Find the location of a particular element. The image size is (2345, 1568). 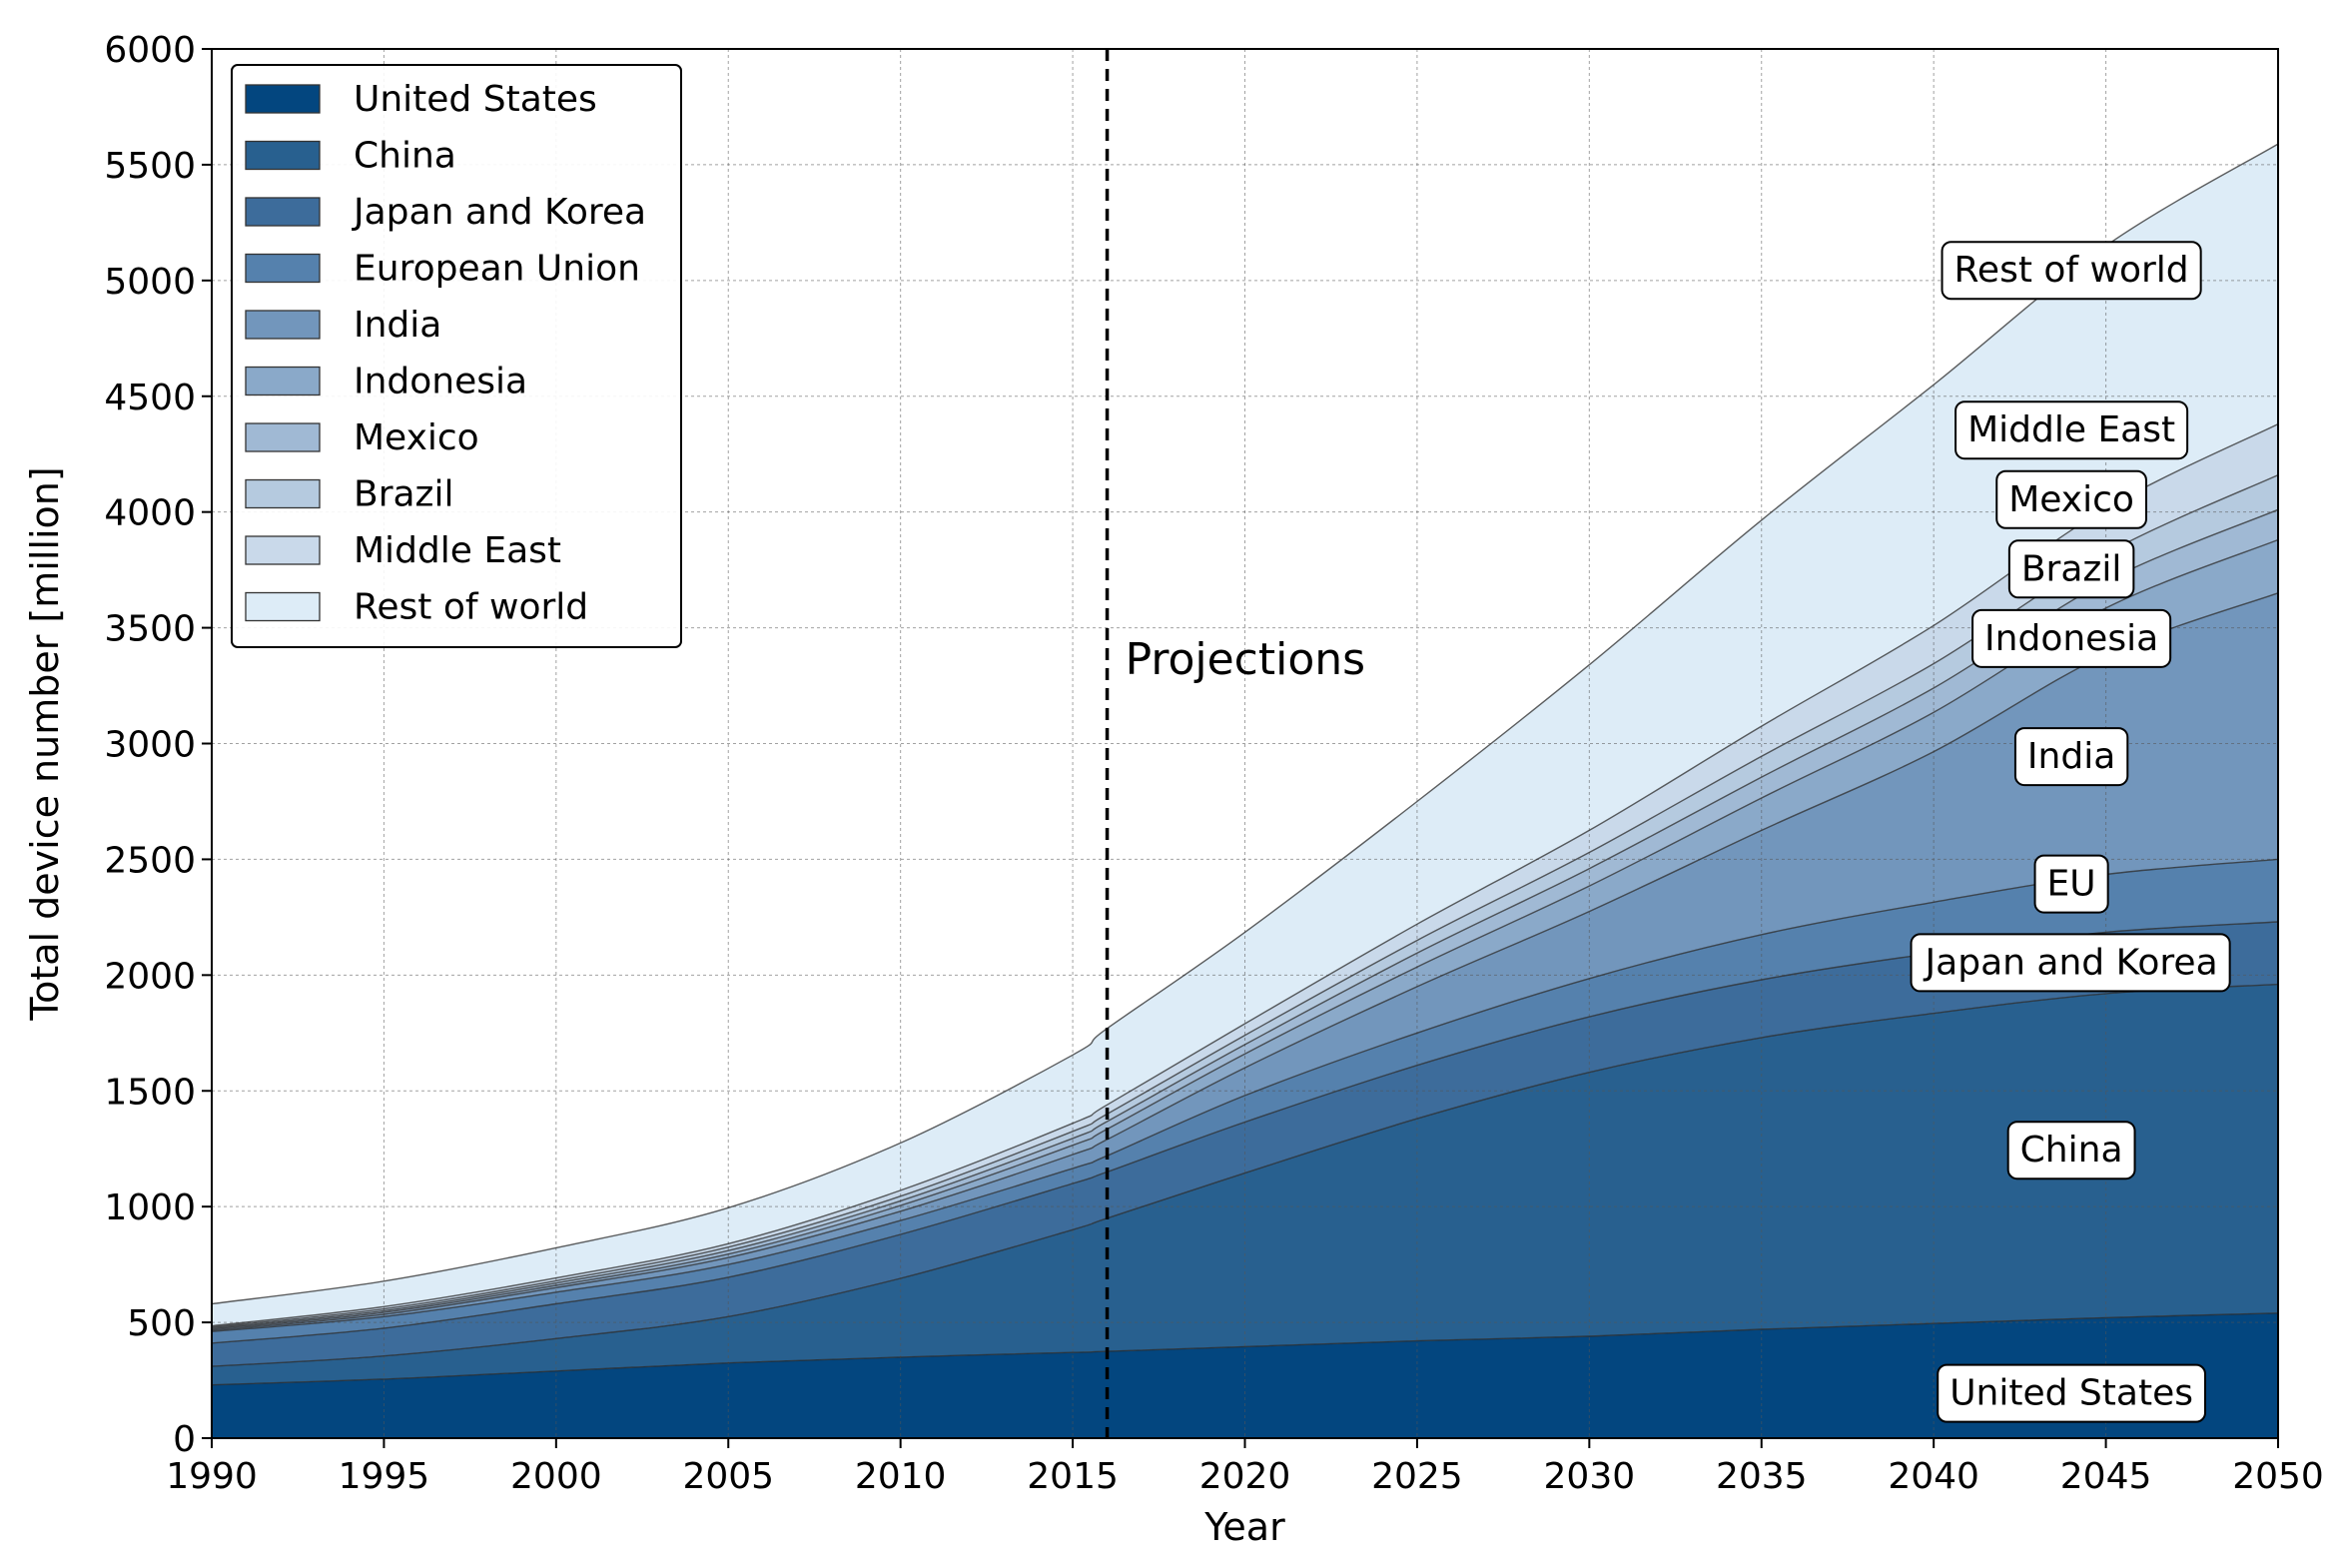

legend-item: European Union is located at coordinates (442, 269).